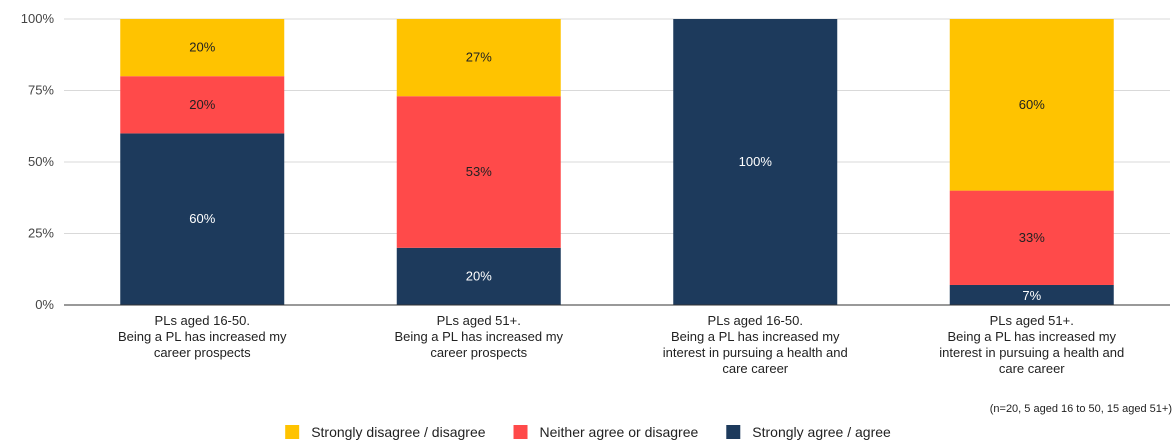  I want to click on data-label: 27%, so click(479, 57).